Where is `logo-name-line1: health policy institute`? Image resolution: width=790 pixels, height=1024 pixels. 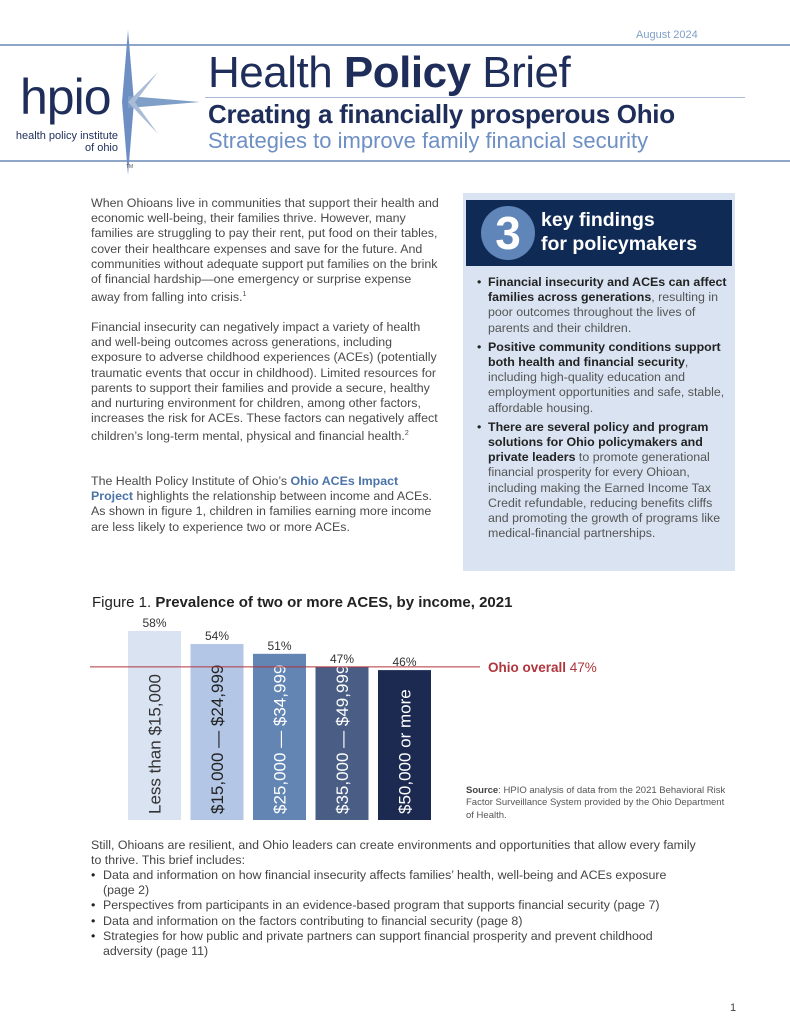 logo-name-line1: health policy institute is located at coordinates (66, 136).